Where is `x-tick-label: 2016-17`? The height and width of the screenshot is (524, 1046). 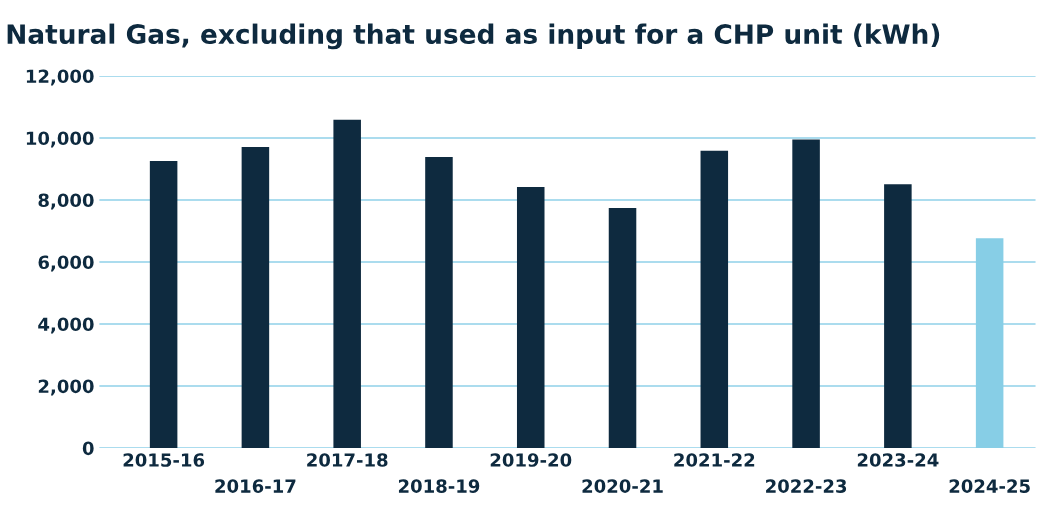
x-tick-label: 2016-17 is located at coordinates (255, 486).